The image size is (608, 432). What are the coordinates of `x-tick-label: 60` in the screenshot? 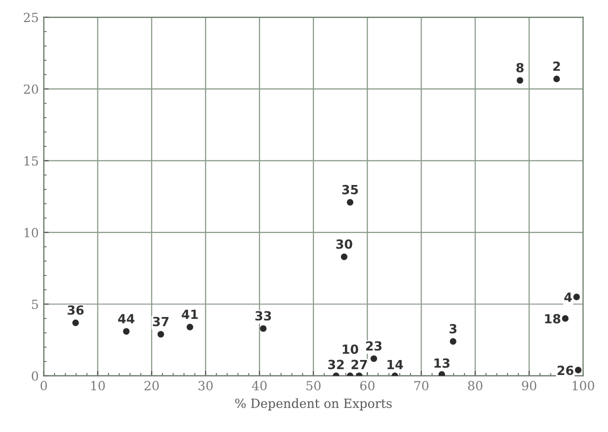 It's located at (367, 385).